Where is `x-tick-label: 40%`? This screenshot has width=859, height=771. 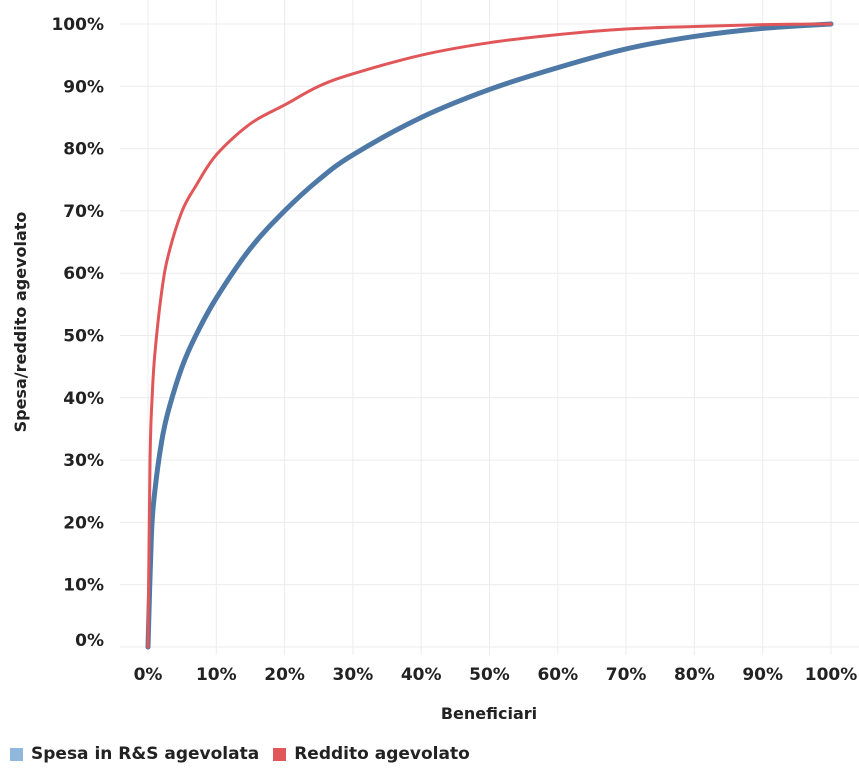 x-tick-label: 40% is located at coordinates (421, 675).